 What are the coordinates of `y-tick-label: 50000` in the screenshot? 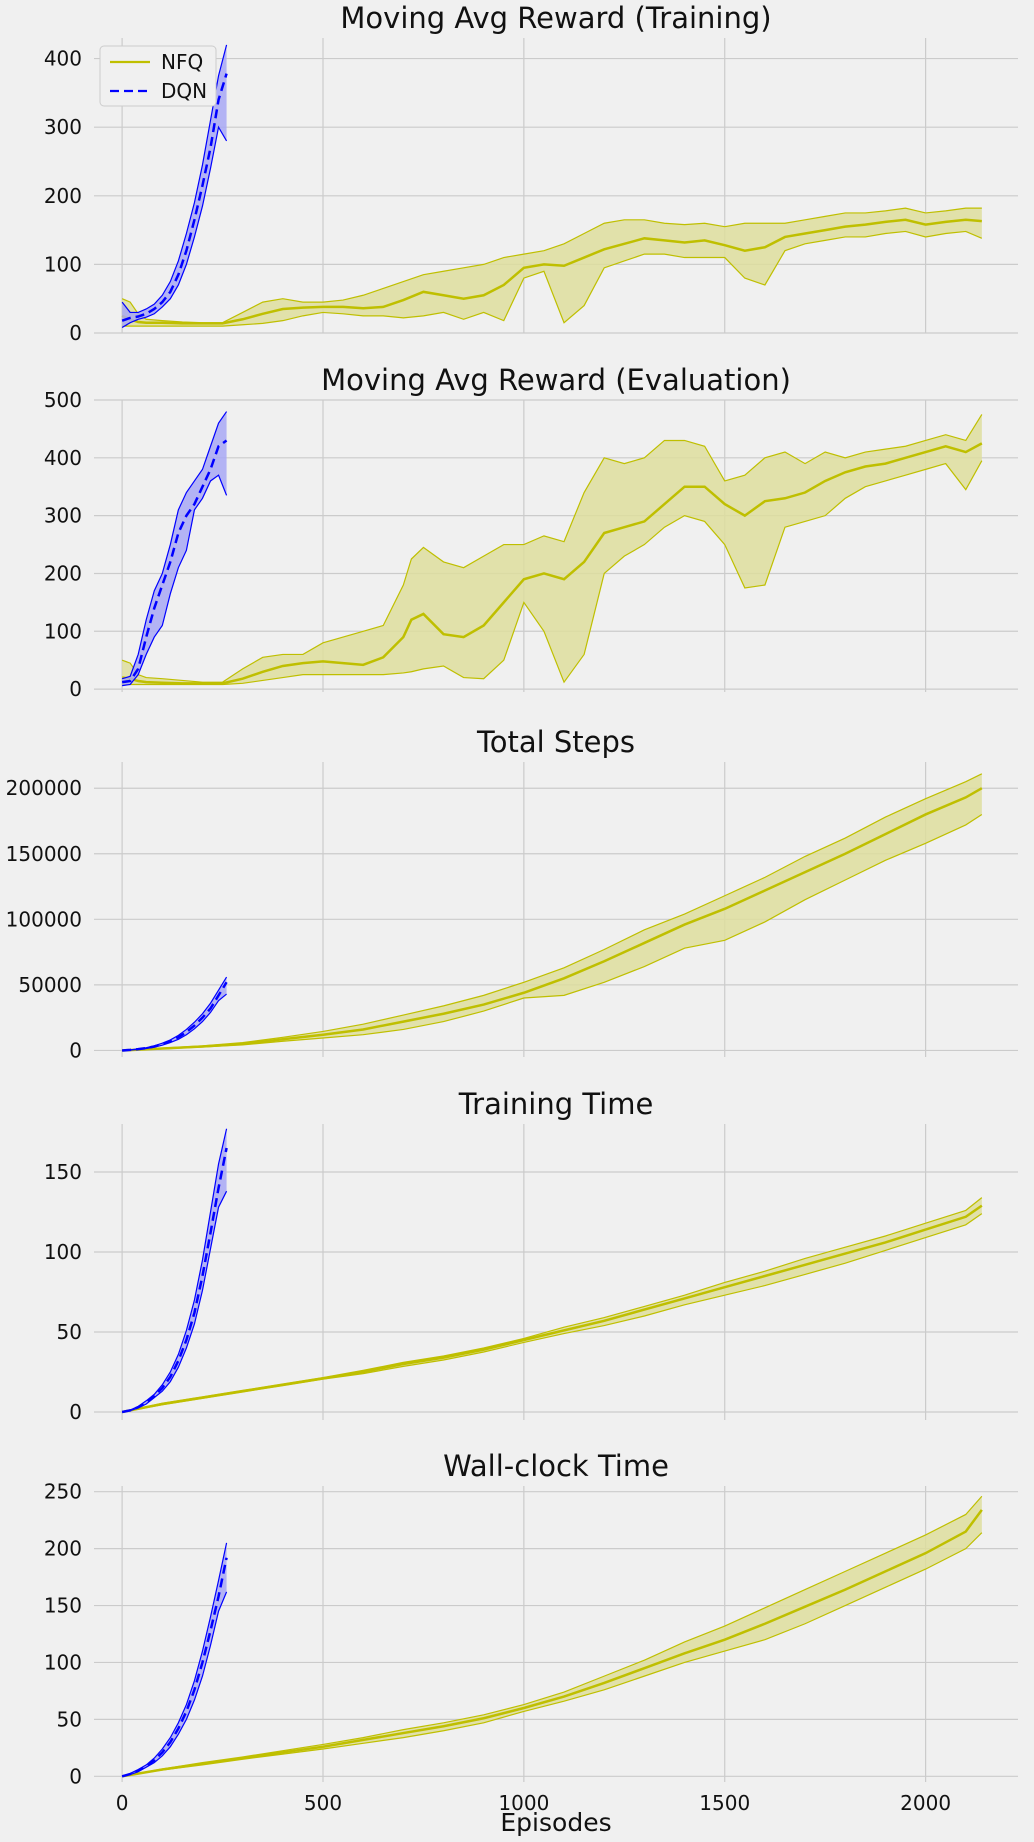 It's located at (50, 985).